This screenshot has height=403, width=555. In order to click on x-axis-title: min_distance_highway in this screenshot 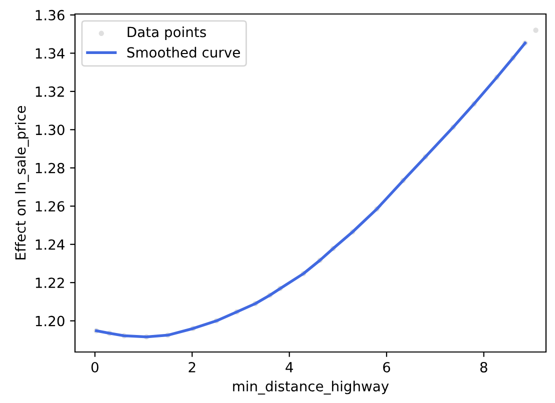, I will do `click(311, 387)`.